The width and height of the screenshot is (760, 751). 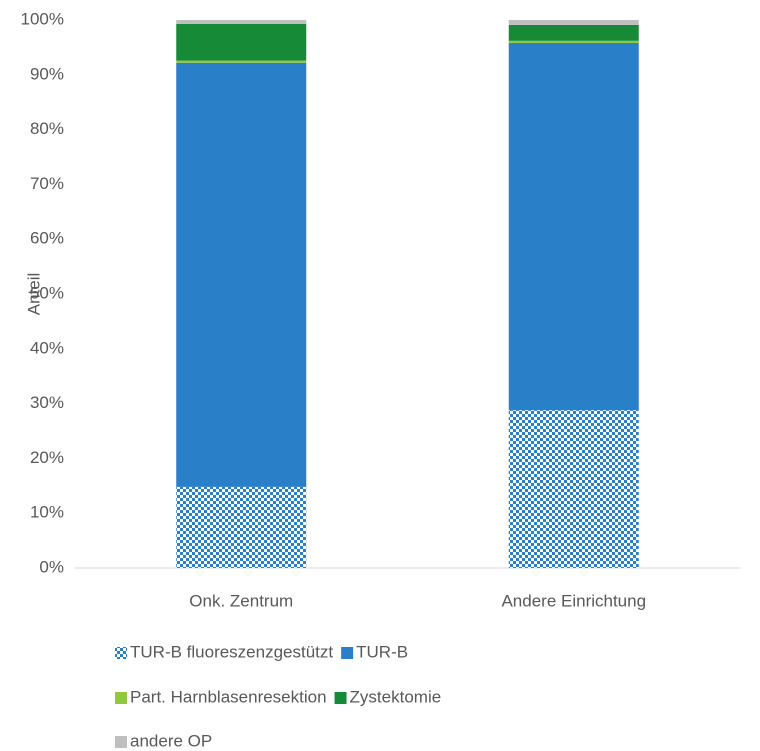 I want to click on y-tick-label: 60%, so click(x=47, y=238).